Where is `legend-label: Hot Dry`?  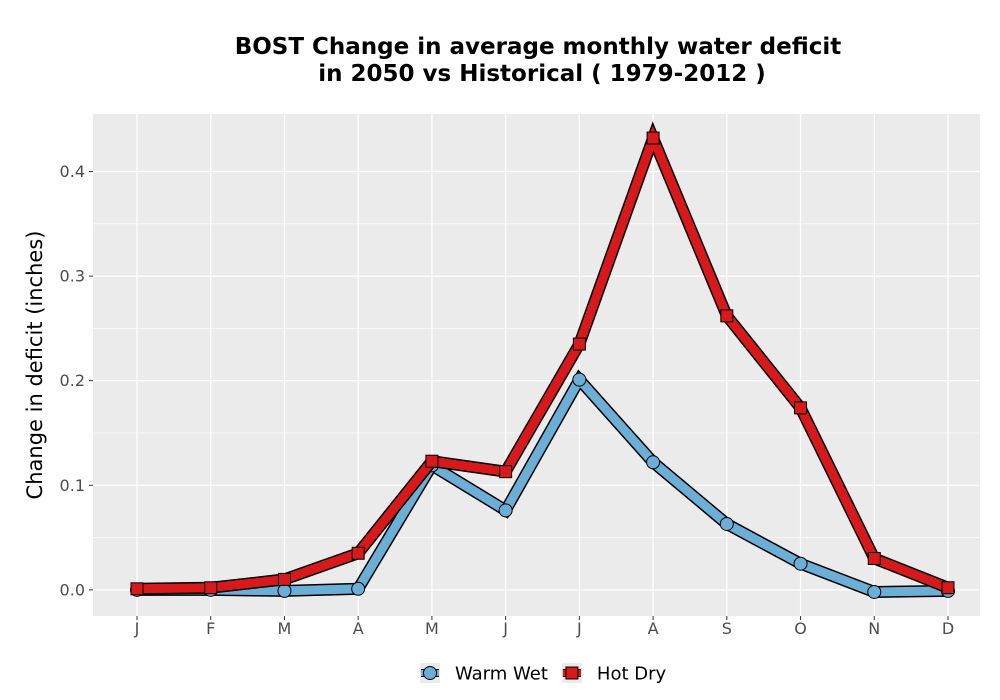 legend-label: Hot Dry is located at coordinates (632, 674).